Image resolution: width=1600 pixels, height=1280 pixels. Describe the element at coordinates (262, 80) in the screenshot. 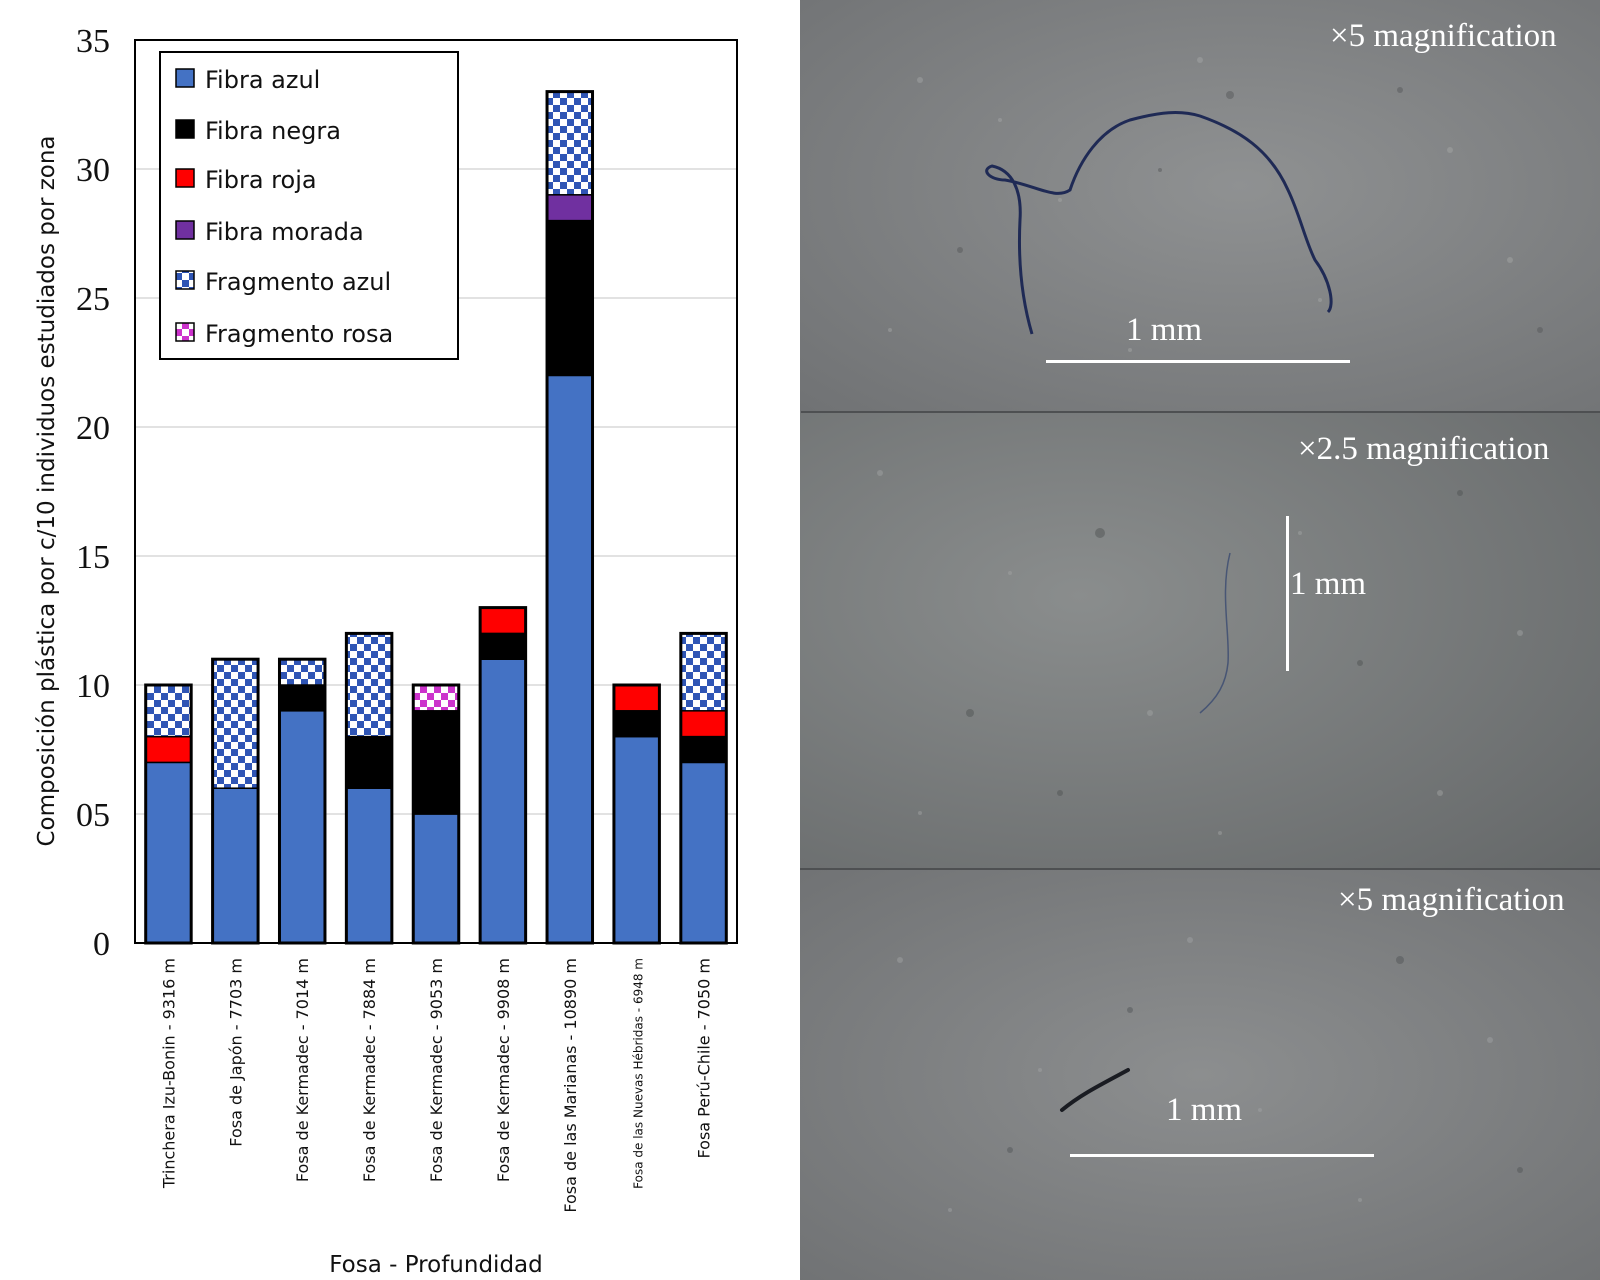

I see `legend-label: Fibra azul` at that location.